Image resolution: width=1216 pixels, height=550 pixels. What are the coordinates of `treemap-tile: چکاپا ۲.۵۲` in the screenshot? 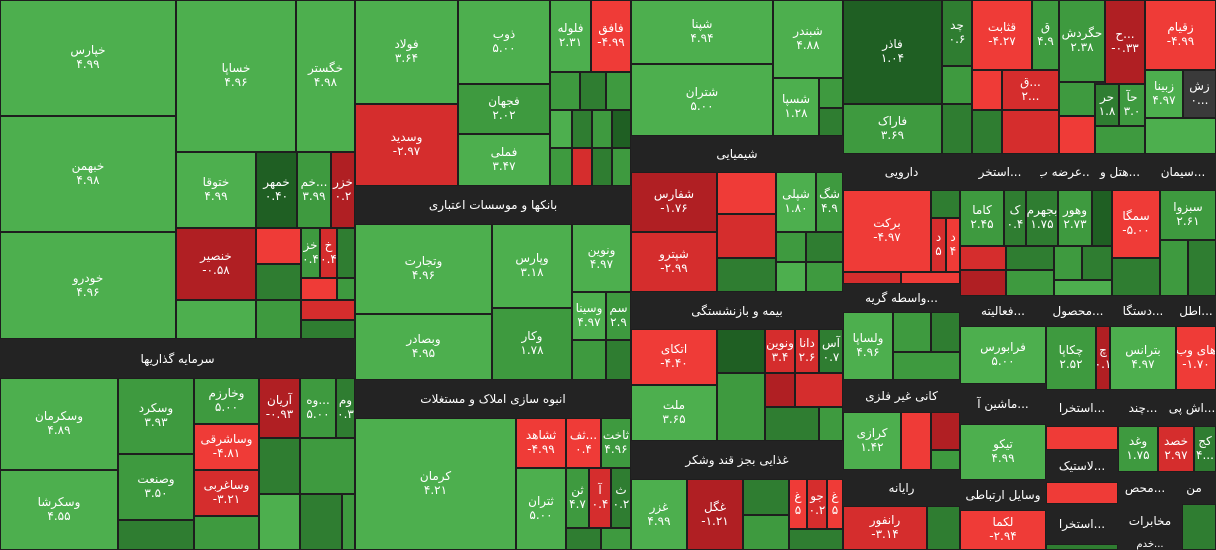 It's located at (1071, 358).